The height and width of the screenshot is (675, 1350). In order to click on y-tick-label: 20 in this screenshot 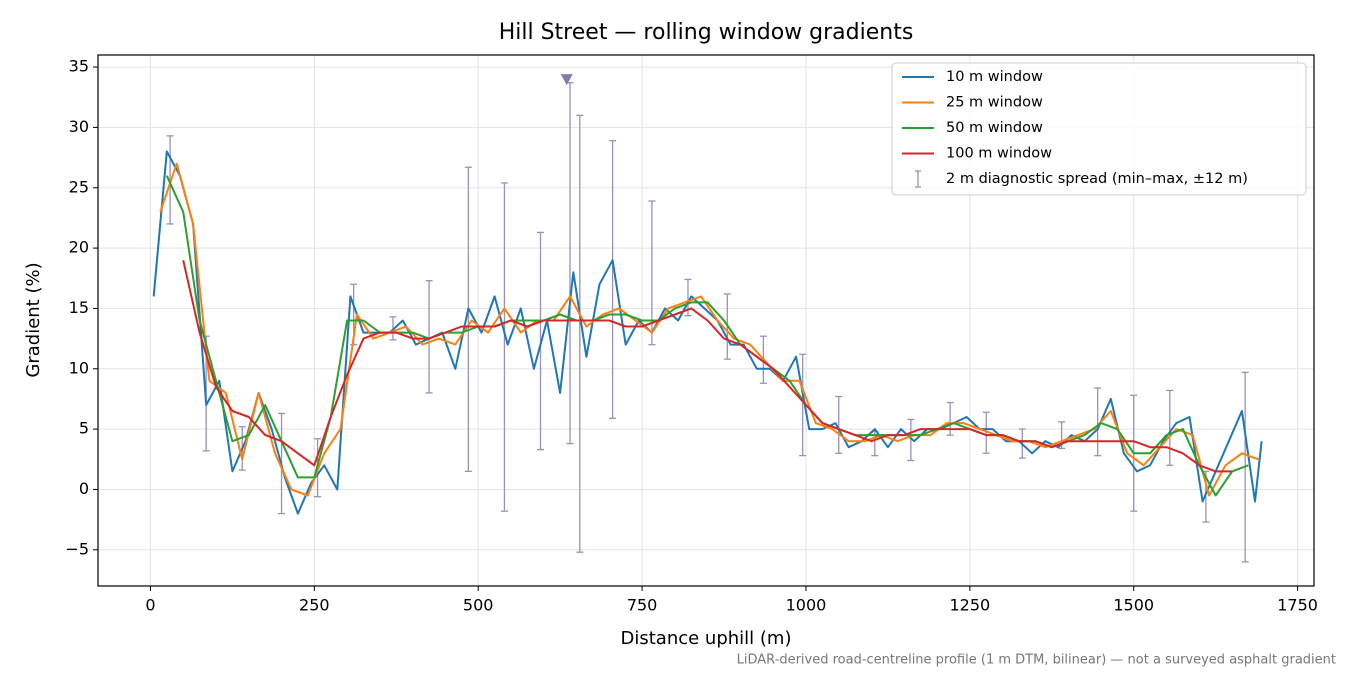, I will do `click(79, 247)`.